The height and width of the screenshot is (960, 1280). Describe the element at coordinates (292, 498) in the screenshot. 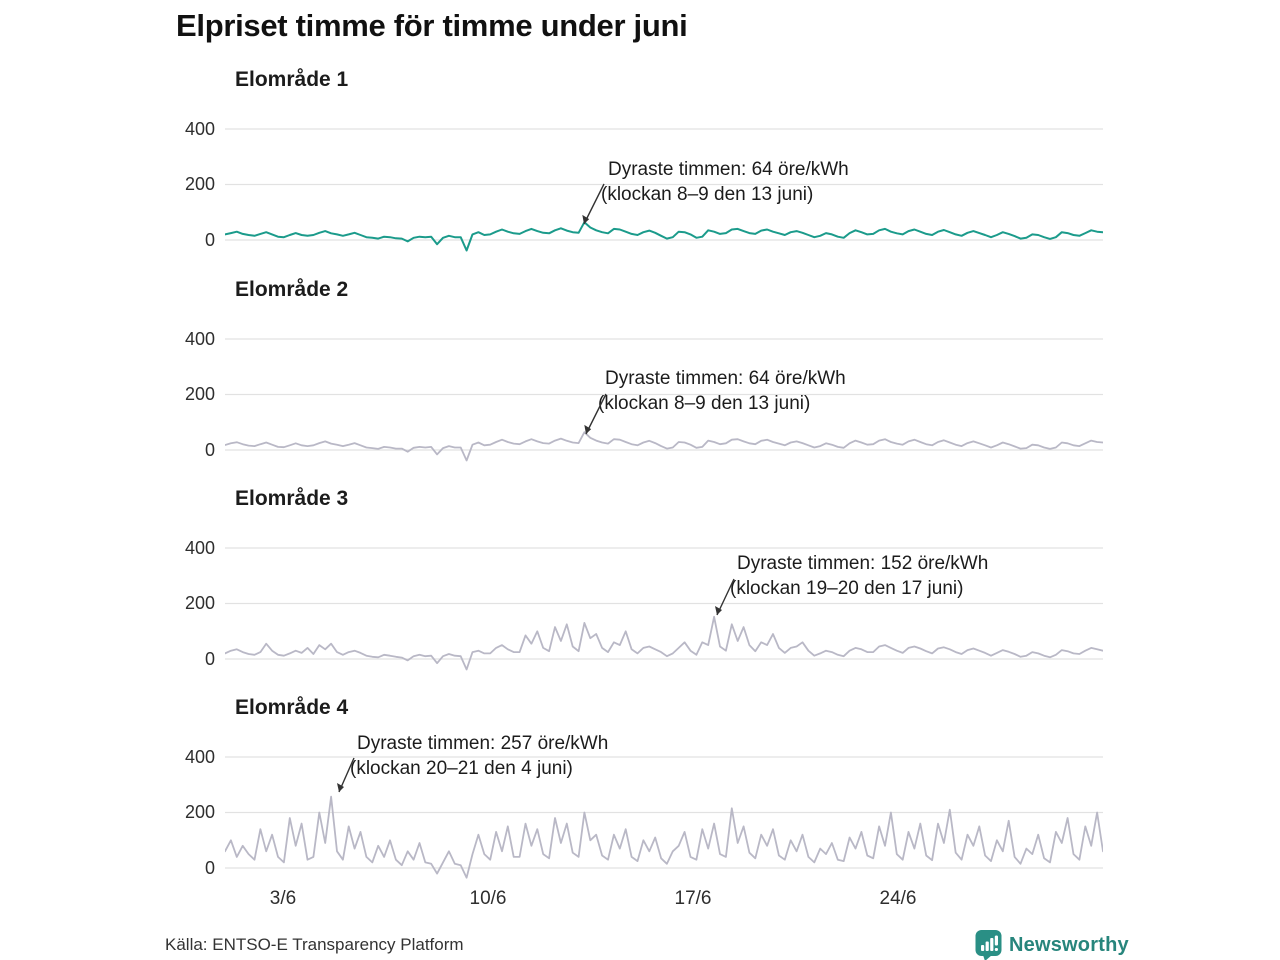

I see `chart-subtitle: Elområde 3` at that location.